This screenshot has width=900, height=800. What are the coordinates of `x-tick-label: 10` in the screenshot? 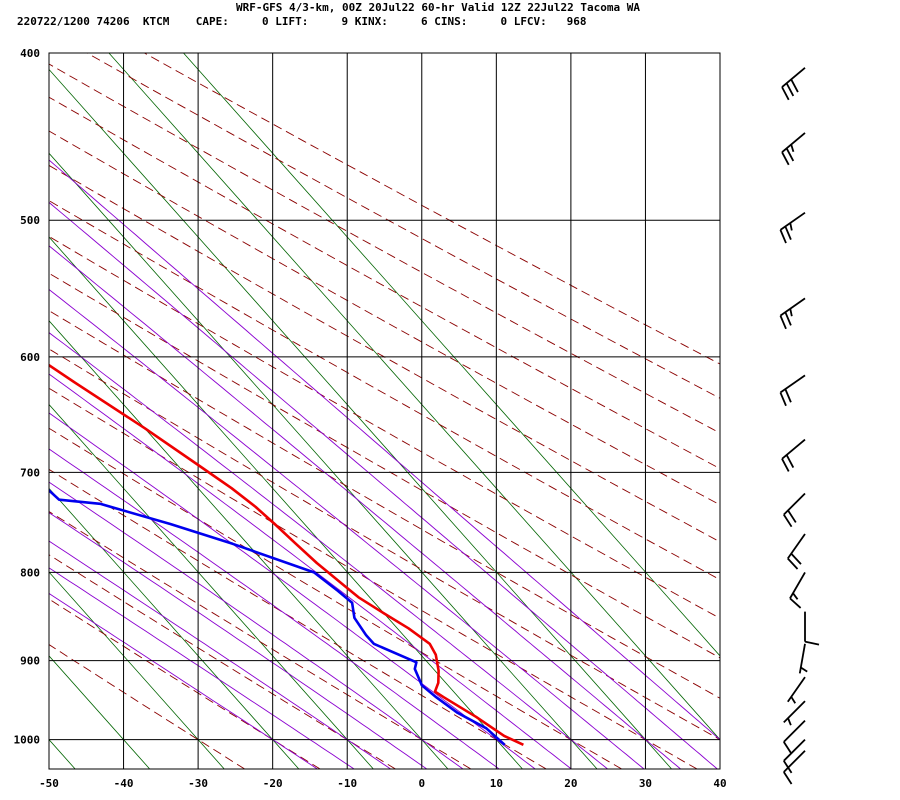 It's located at (496, 783).